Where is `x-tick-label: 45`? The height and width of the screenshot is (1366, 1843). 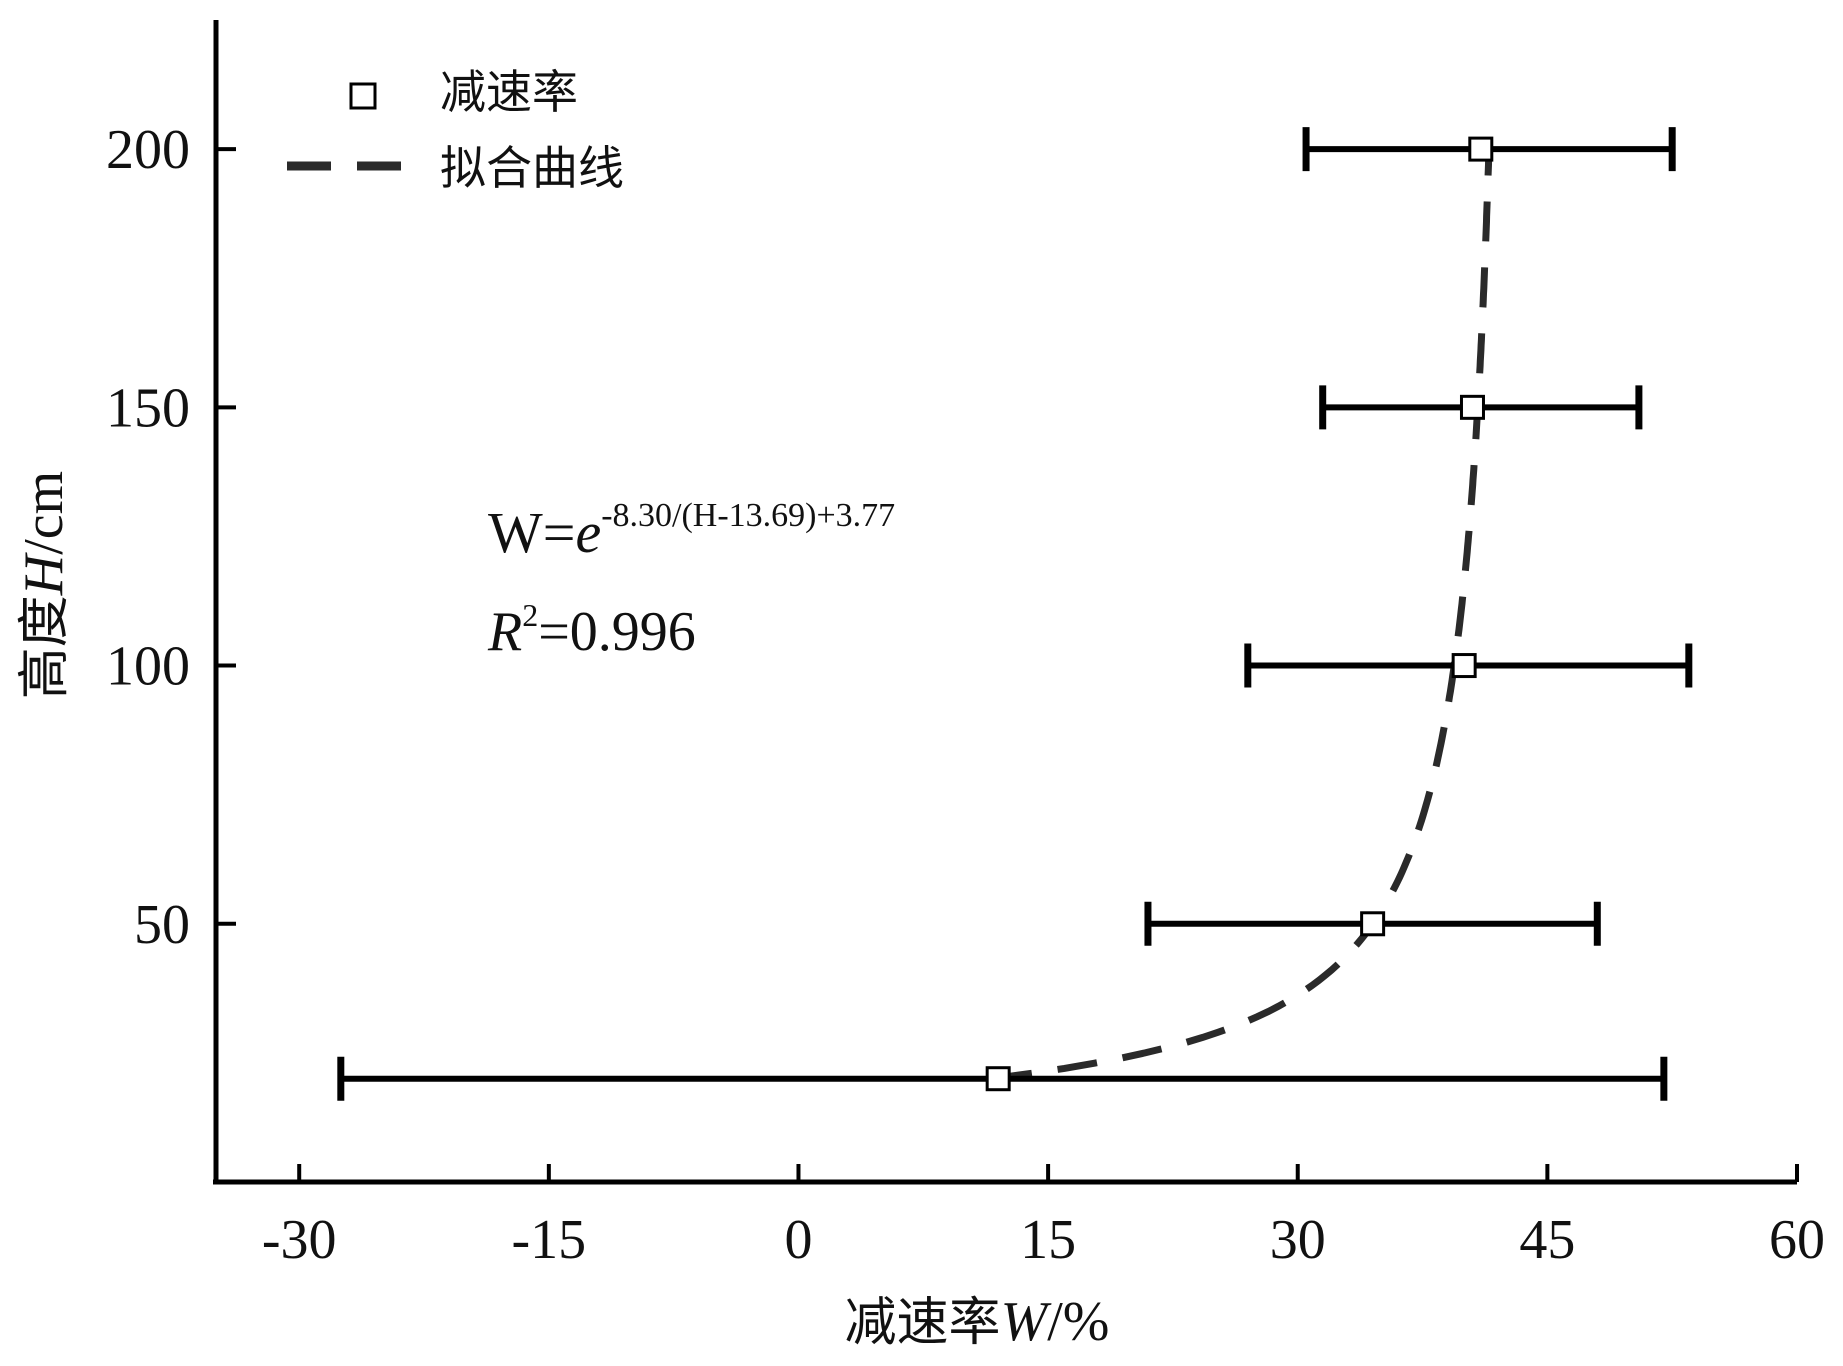 x-tick-label: 45 is located at coordinates (1547, 1240).